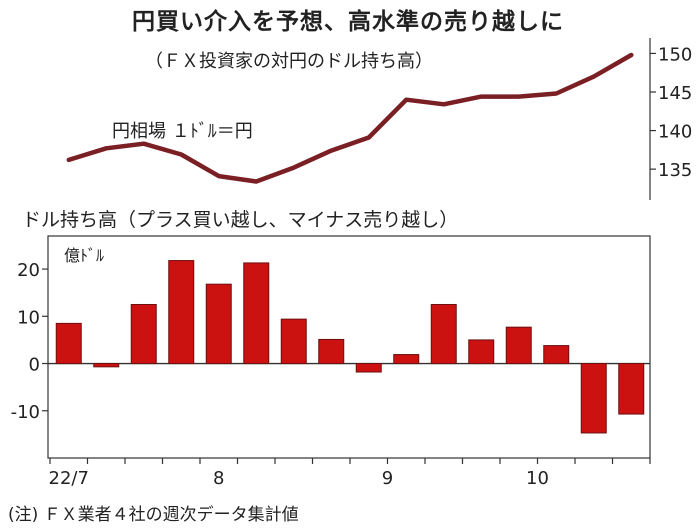  Describe the element at coordinates (348, 22) in the screenshot. I see `chart-title: 円買い介入を予想、高水準の売り越しに` at that location.